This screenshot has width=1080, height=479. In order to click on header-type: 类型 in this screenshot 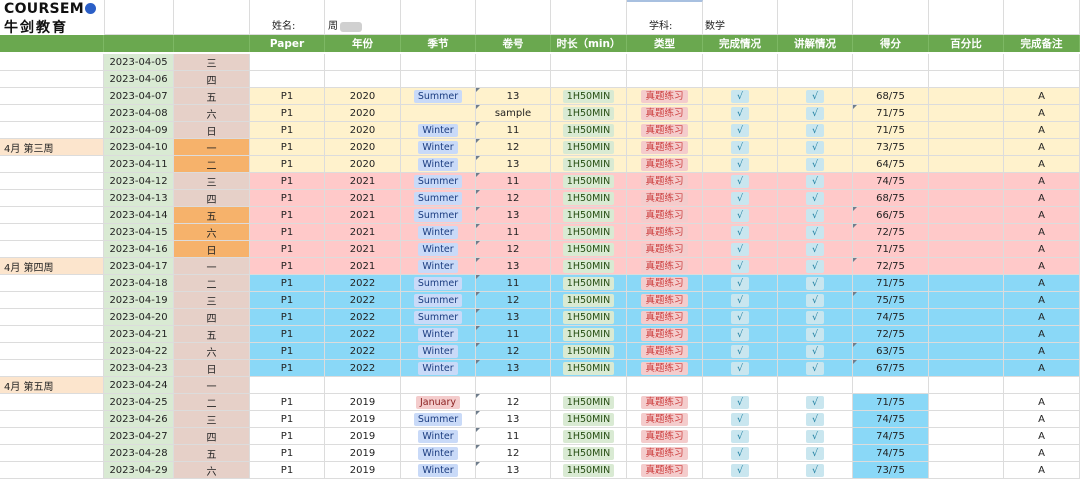, I will do `click(665, 43)`.